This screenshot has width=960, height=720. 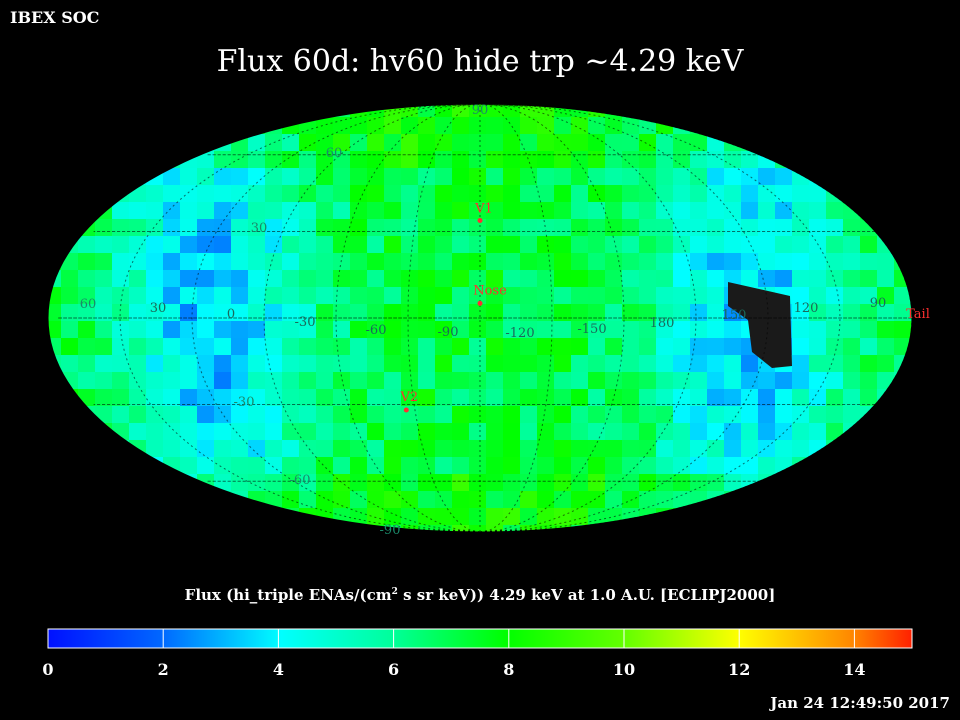 What do you see at coordinates (878, 303) in the screenshot?
I see `lon-label: 90` at bounding box center [878, 303].